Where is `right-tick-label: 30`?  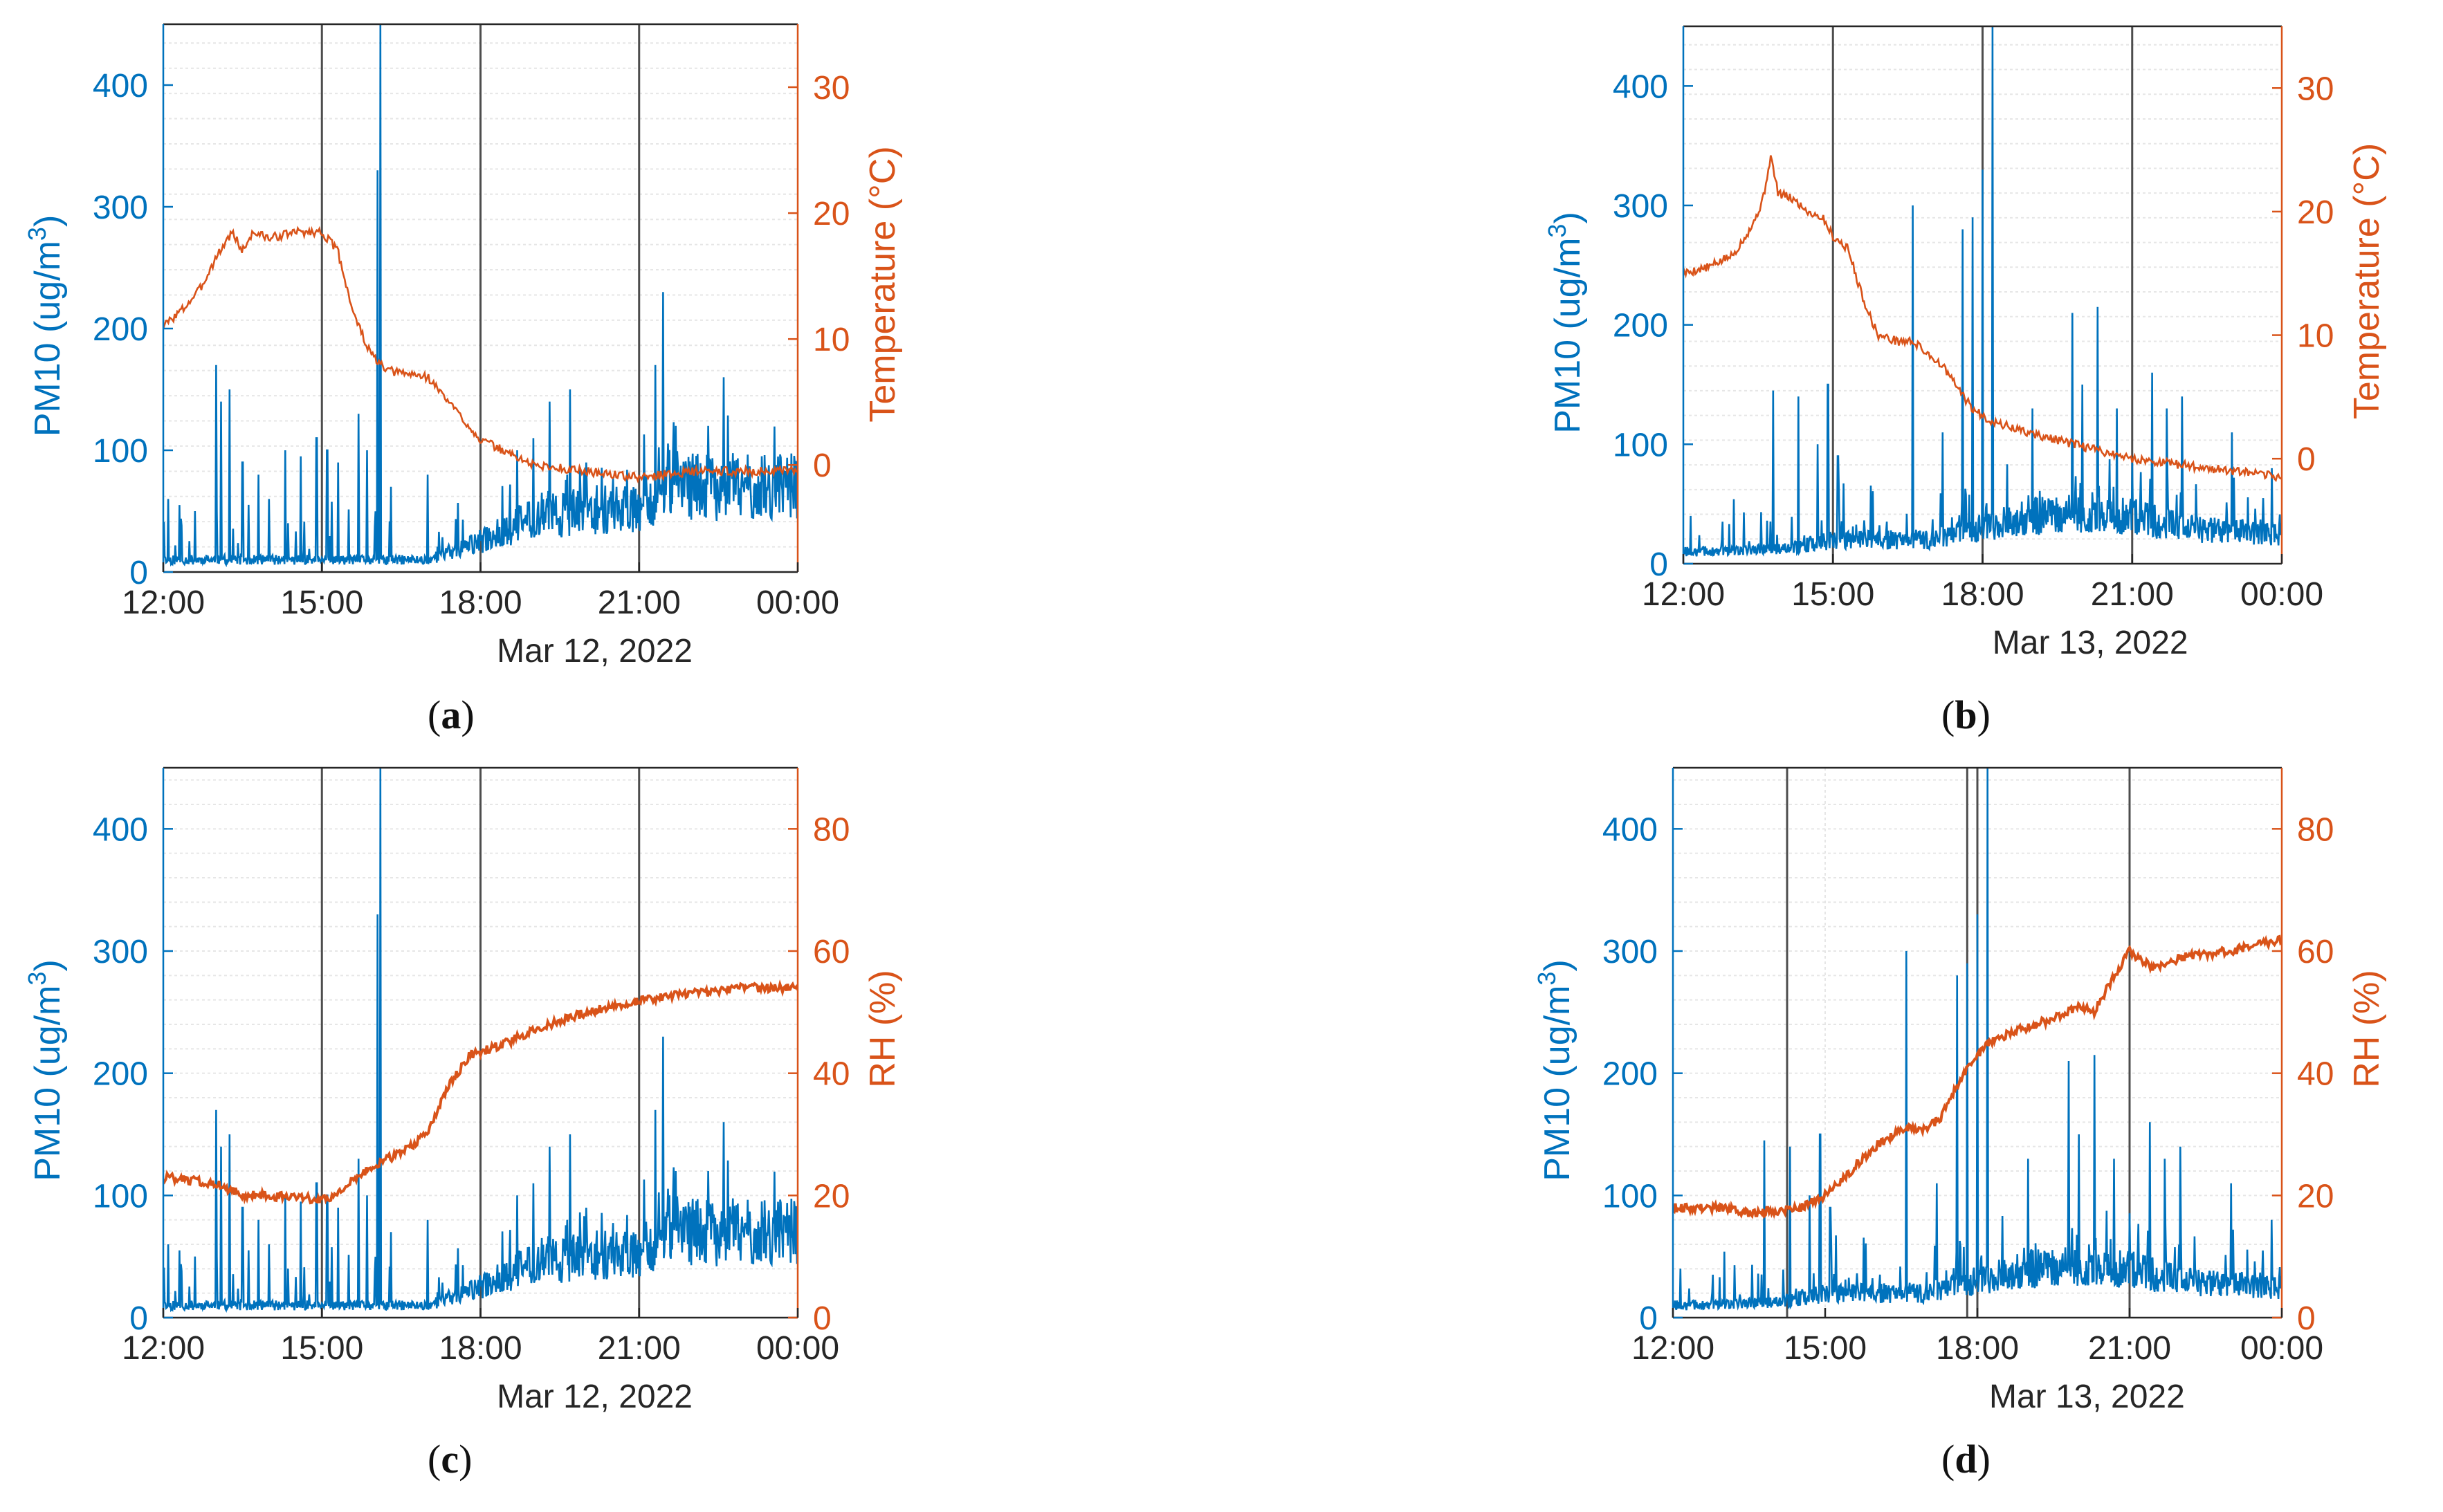 right-tick-label: 30 is located at coordinates (2315, 89).